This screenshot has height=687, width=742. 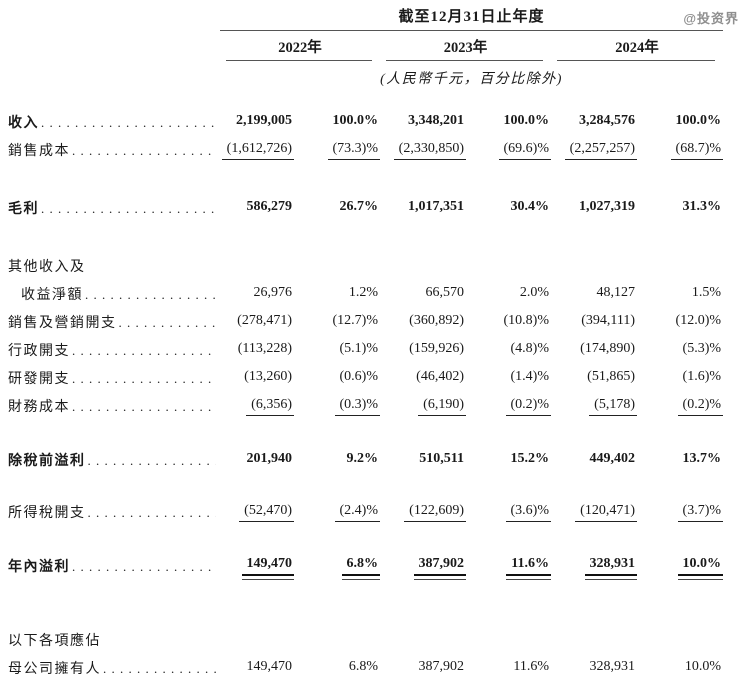 What do you see at coordinates (337, 208) in the screenshot?
I see `value-cell: 26.7%` at bounding box center [337, 208].